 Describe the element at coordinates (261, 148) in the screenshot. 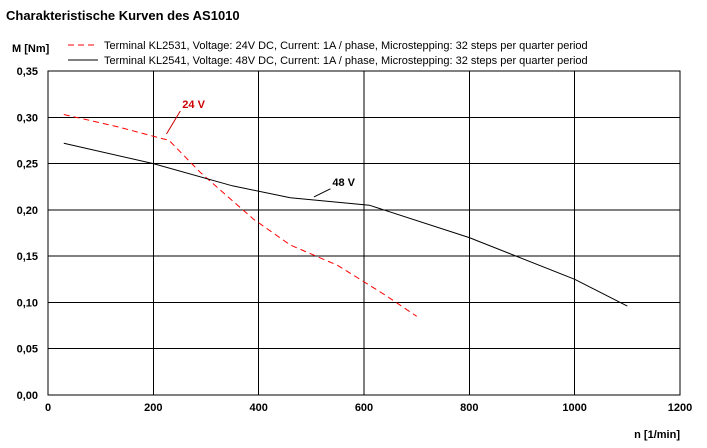

I see `annotations: 24 V 48 V` at that location.